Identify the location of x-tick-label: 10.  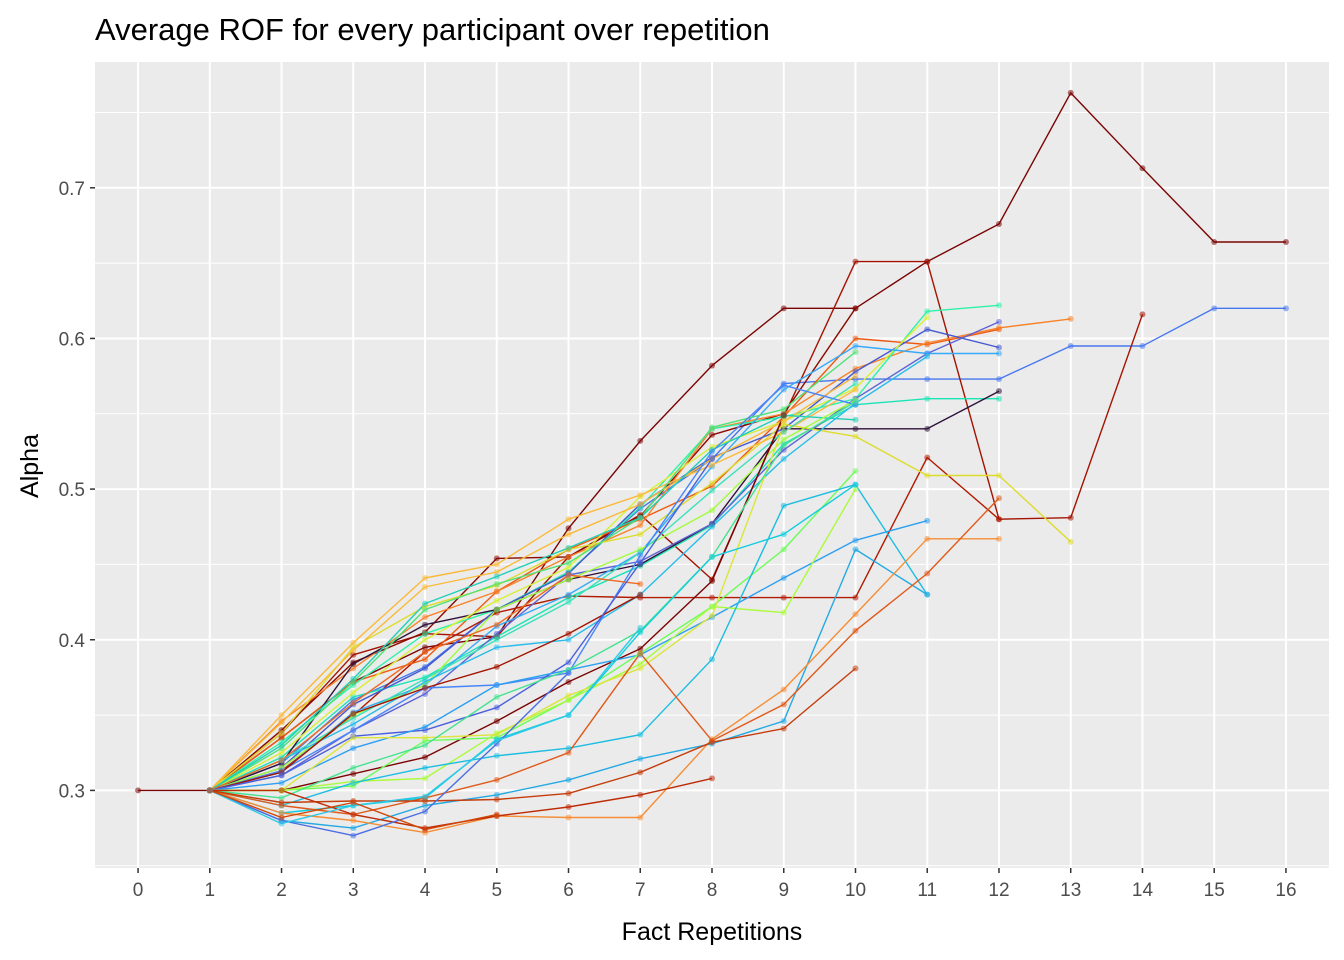
(855, 890).